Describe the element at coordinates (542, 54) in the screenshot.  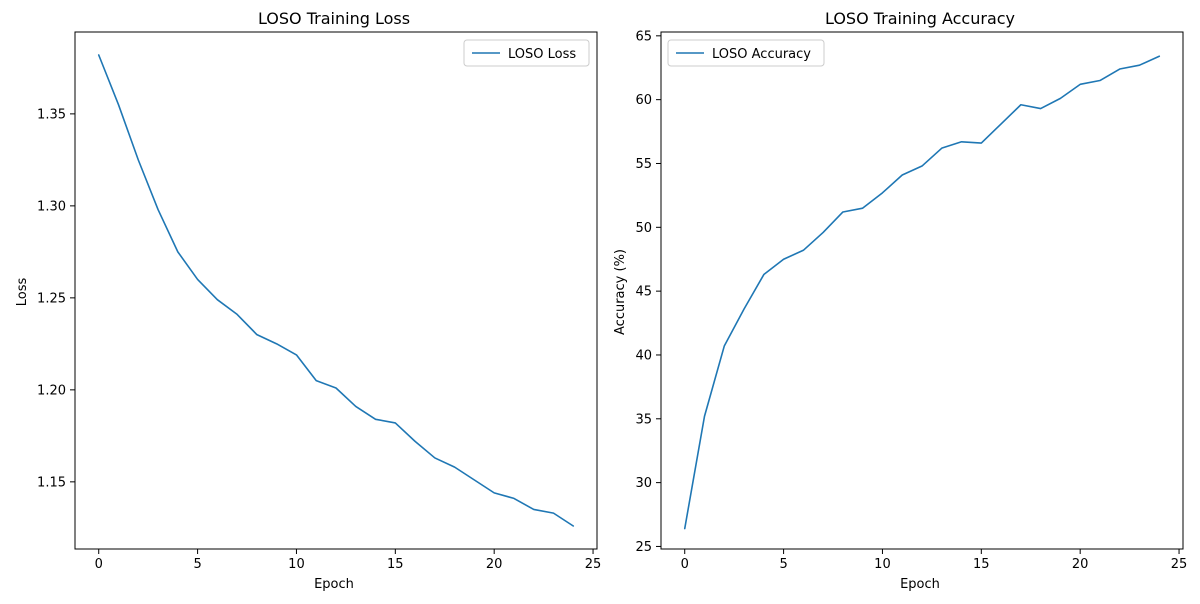
I see `loss-legend-label: LOSO Loss` at that location.